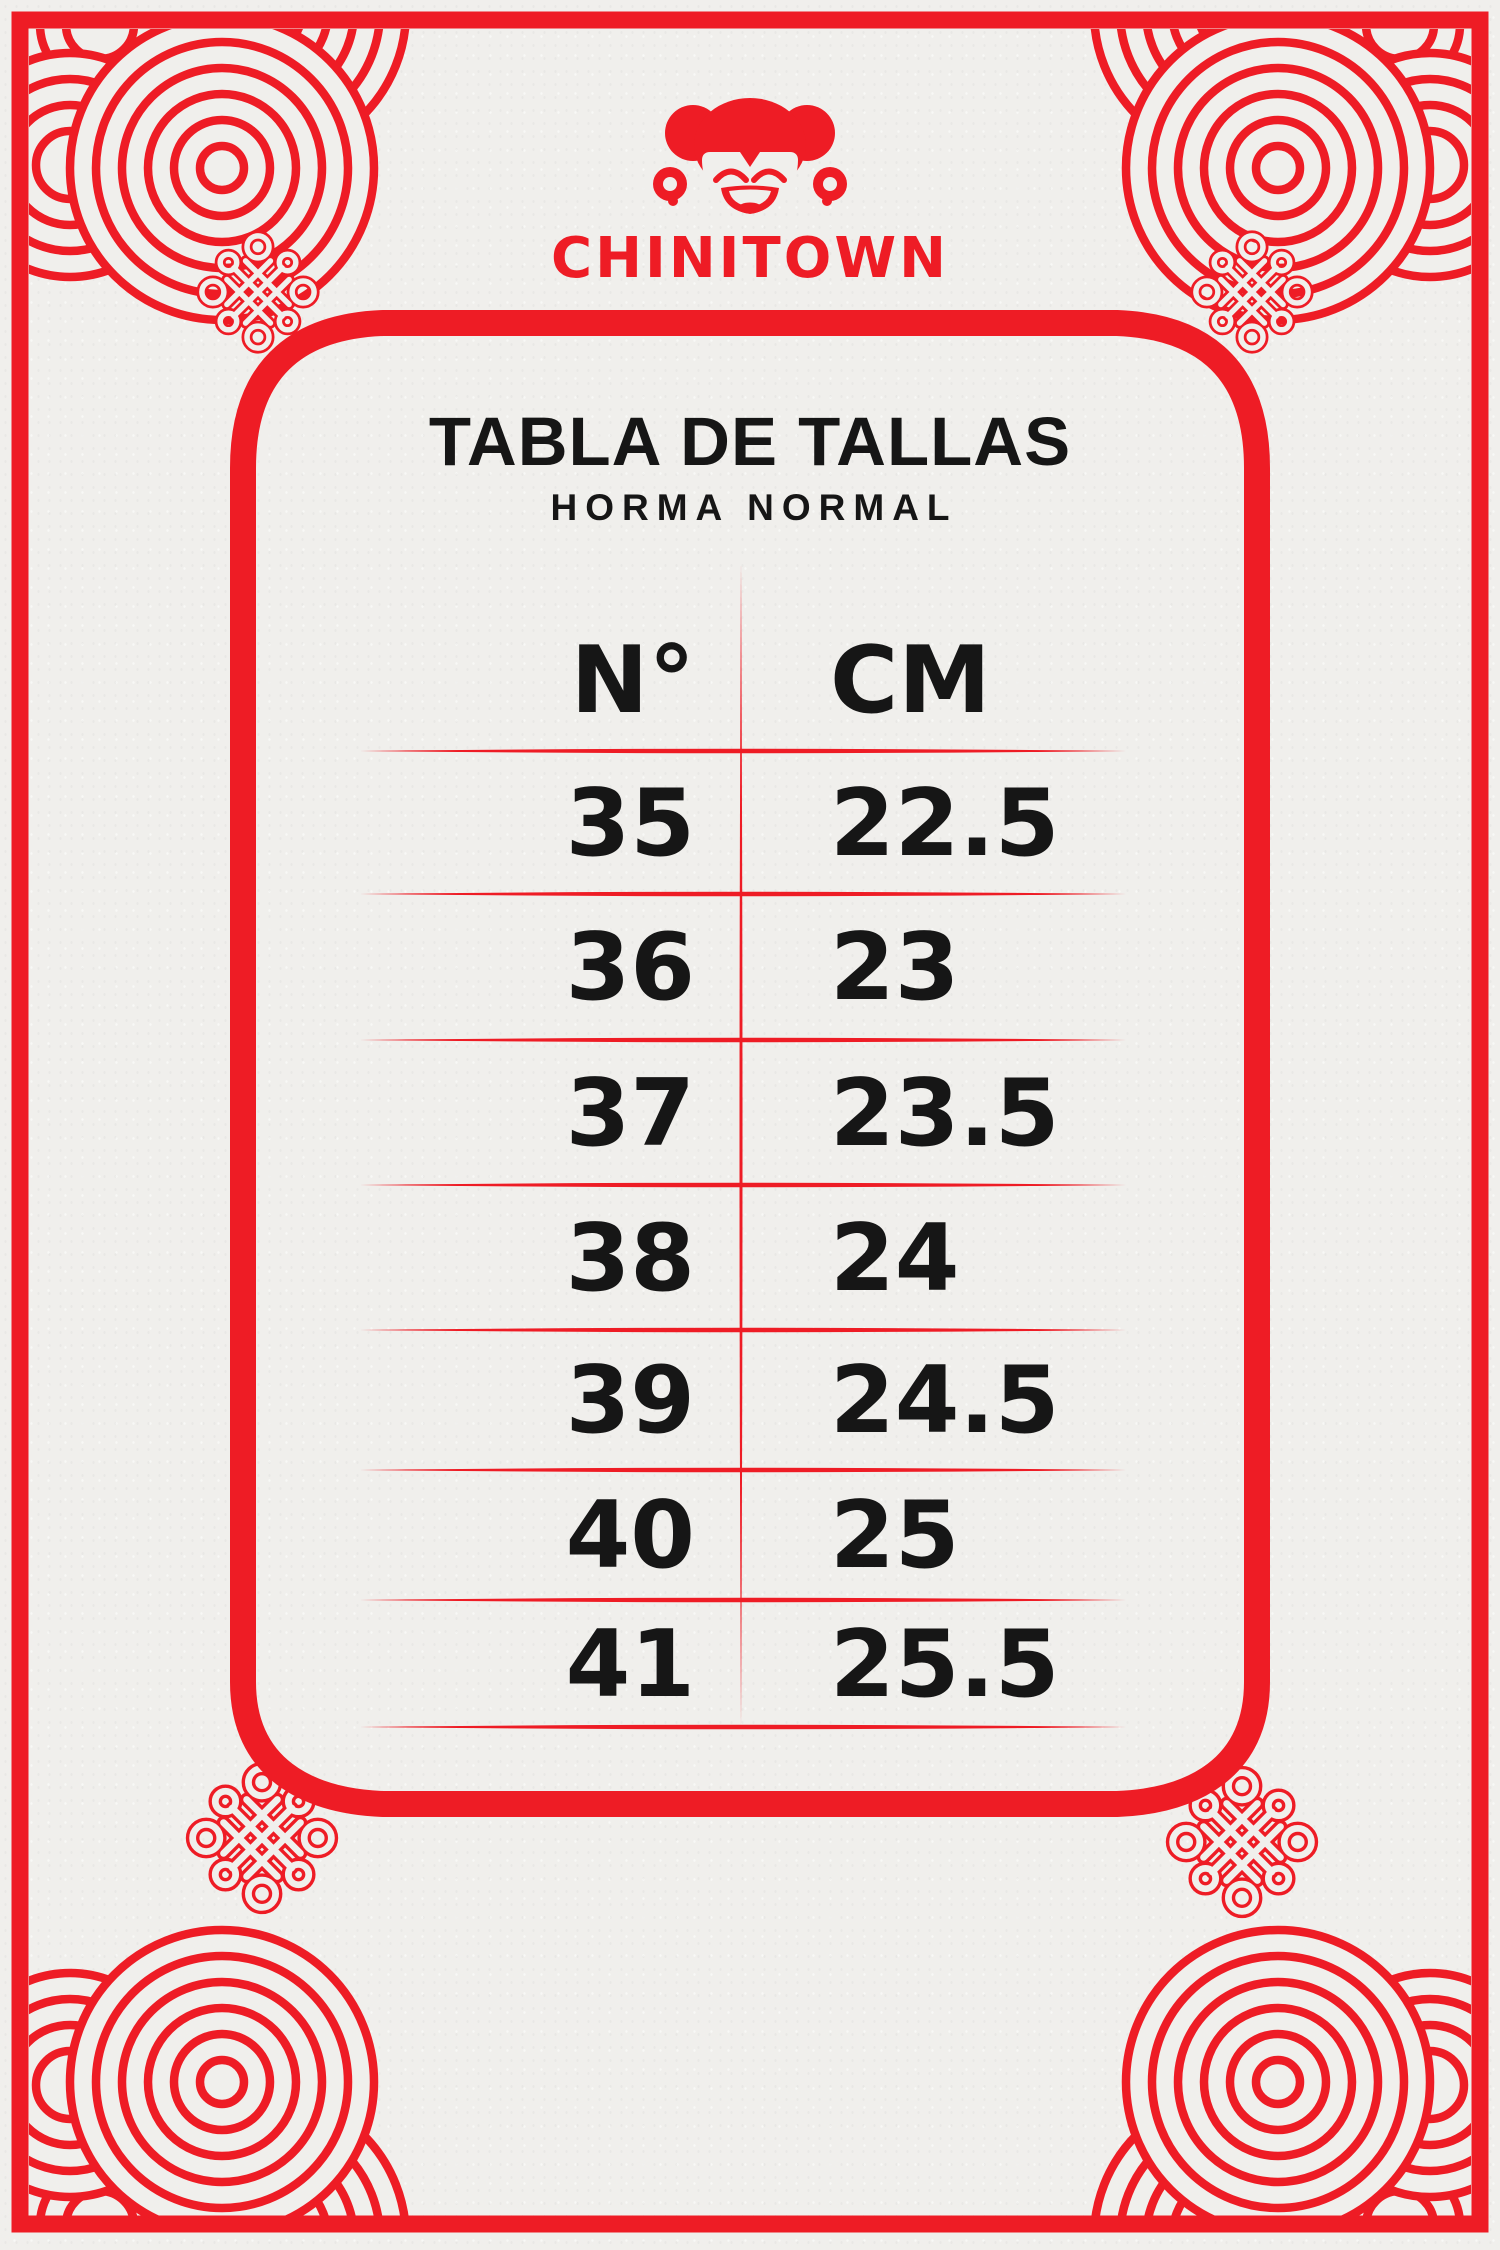 This screenshot has height=2250, width=1500. What do you see at coordinates (750, 441) in the screenshot?
I see `size-chart-title: TABLA DE TALLAS` at bounding box center [750, 441].